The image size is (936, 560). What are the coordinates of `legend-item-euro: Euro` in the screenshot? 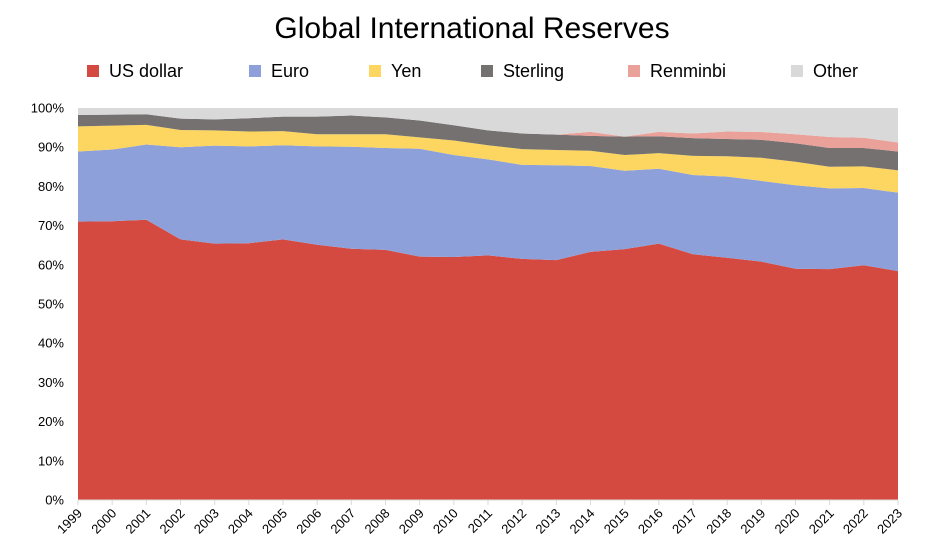 It's located at (279, 71).